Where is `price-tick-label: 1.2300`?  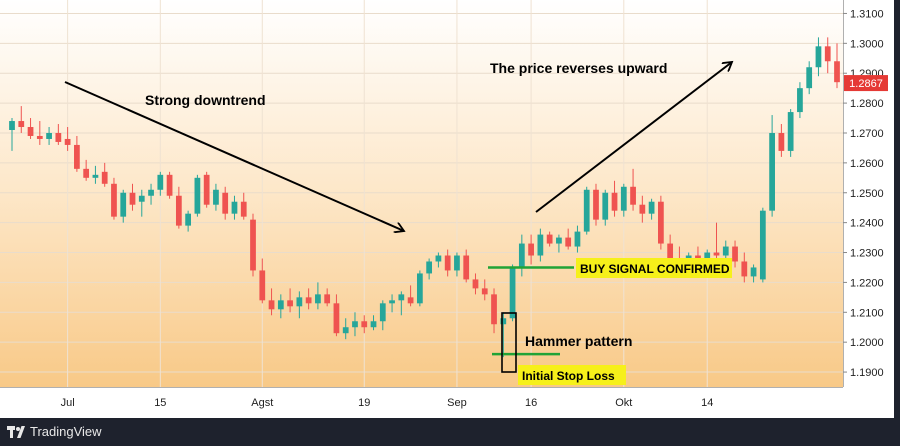 price-tick-label: 1.2300 is located at coordinates (867, 254).